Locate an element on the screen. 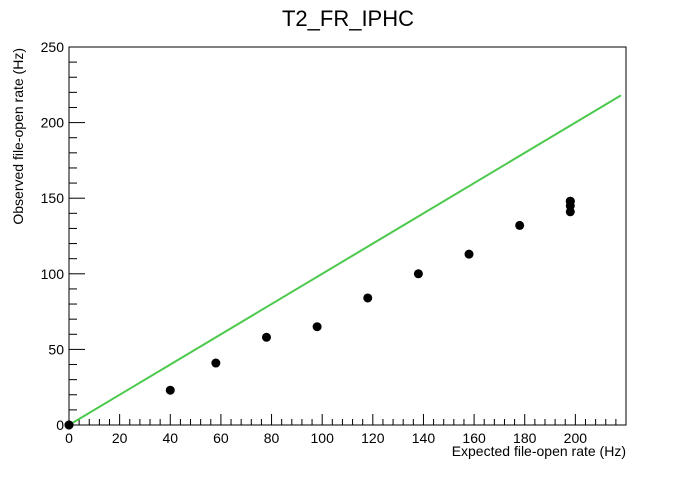 The height and width of the screenshot is (477, 696). x-tick-label: 100 is located at coordinates (323, 438).